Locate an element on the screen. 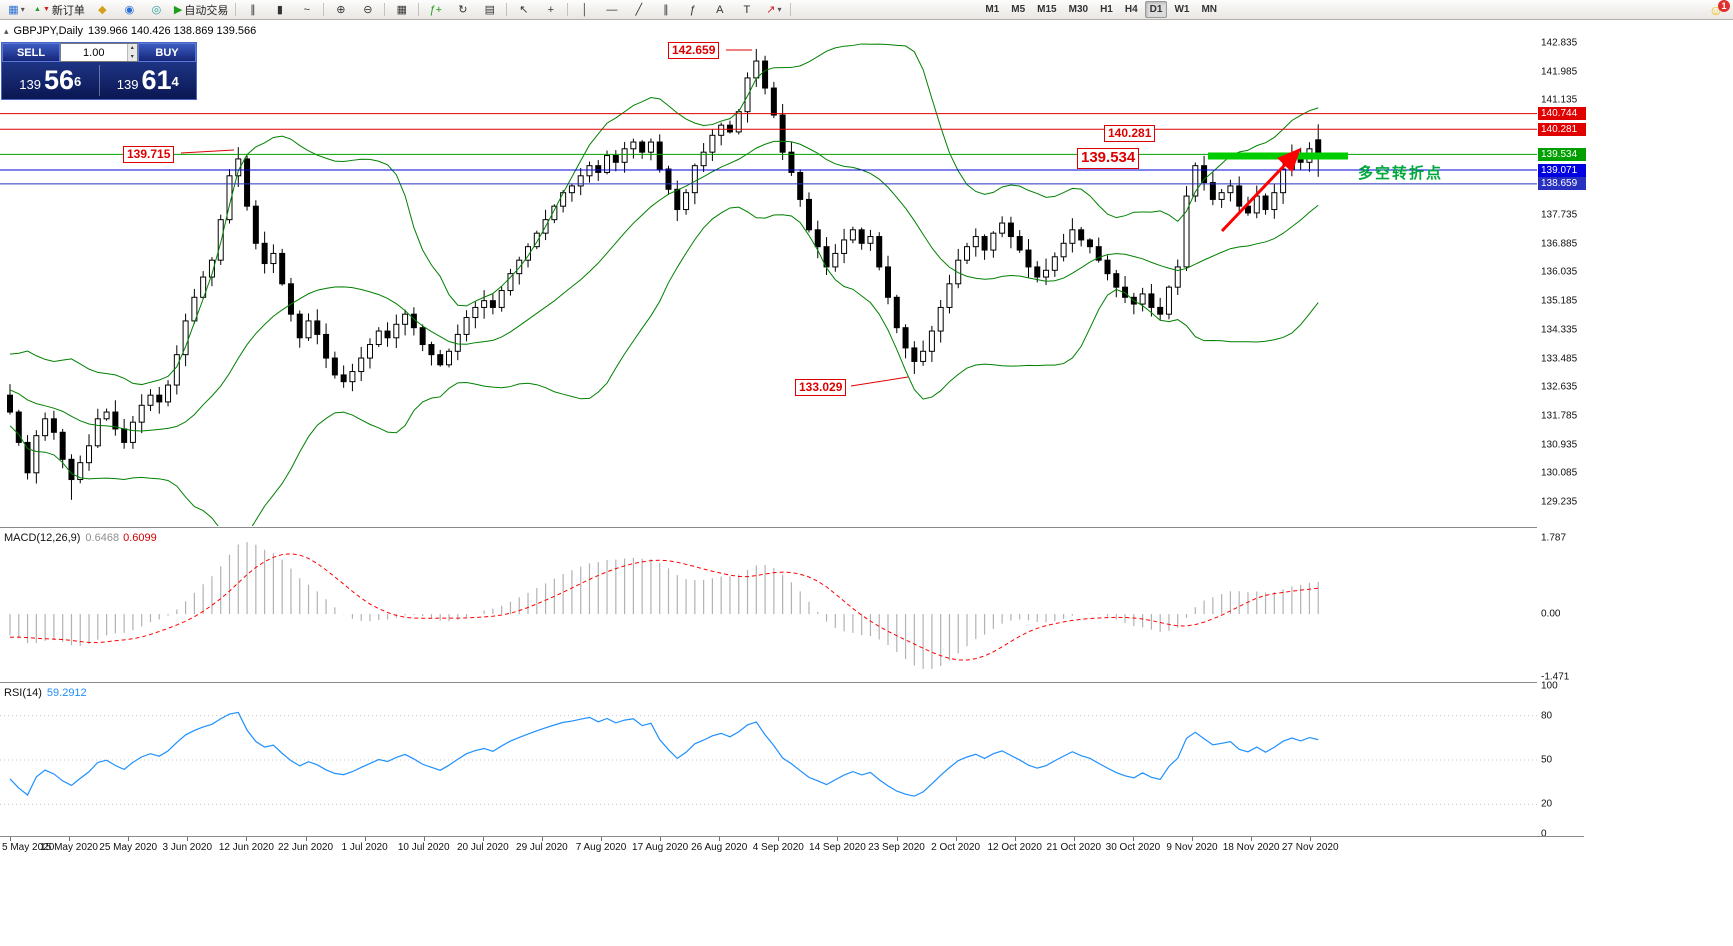 The width and height of the screenshot is (1733, 946). macd-tick-label: 0.00 is located at coordinates (1551, 614).